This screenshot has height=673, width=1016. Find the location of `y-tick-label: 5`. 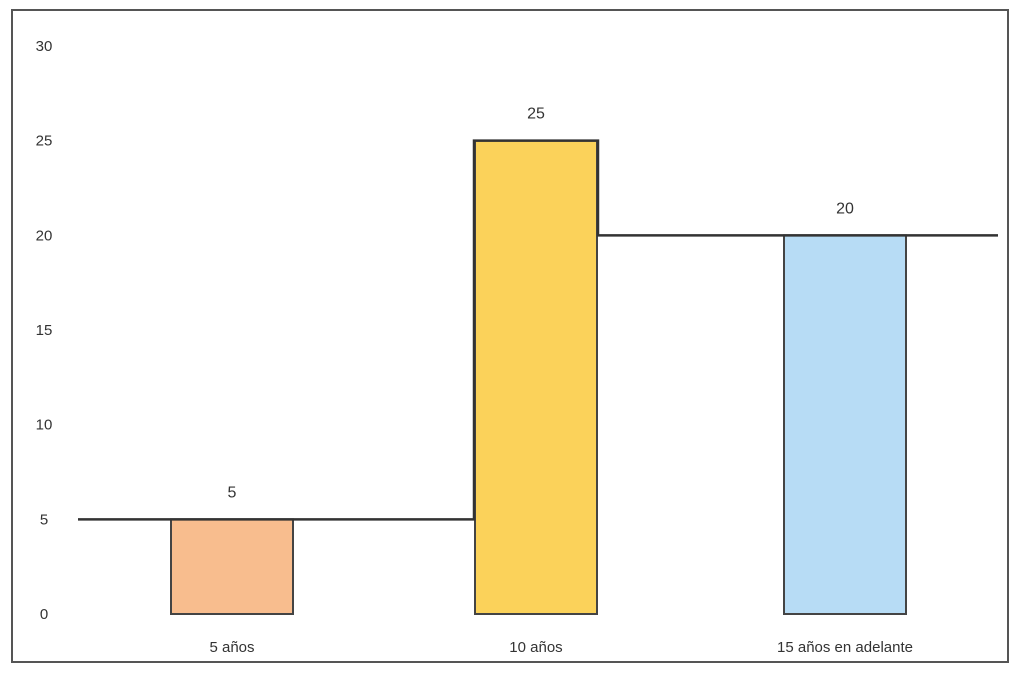

y-tick-label: 5 is located at coordinates (44, 519).